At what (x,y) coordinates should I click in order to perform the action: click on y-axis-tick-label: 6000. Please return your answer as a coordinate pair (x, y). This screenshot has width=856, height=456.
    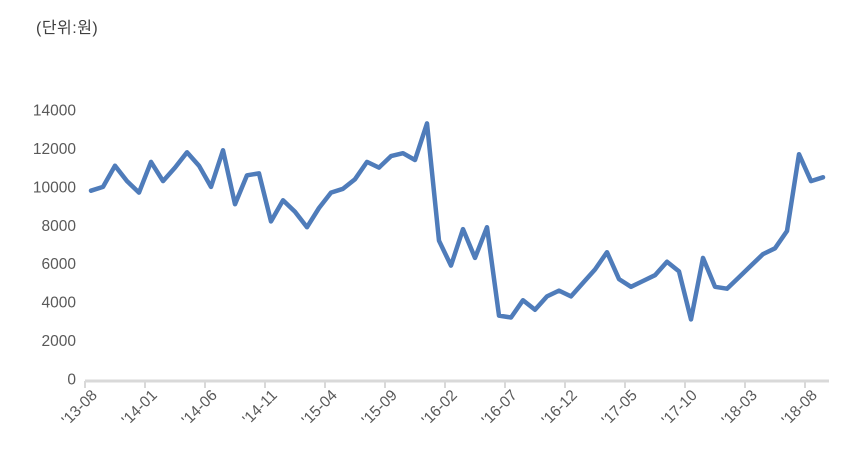
    Looking at the image, I should click on (59, 264).